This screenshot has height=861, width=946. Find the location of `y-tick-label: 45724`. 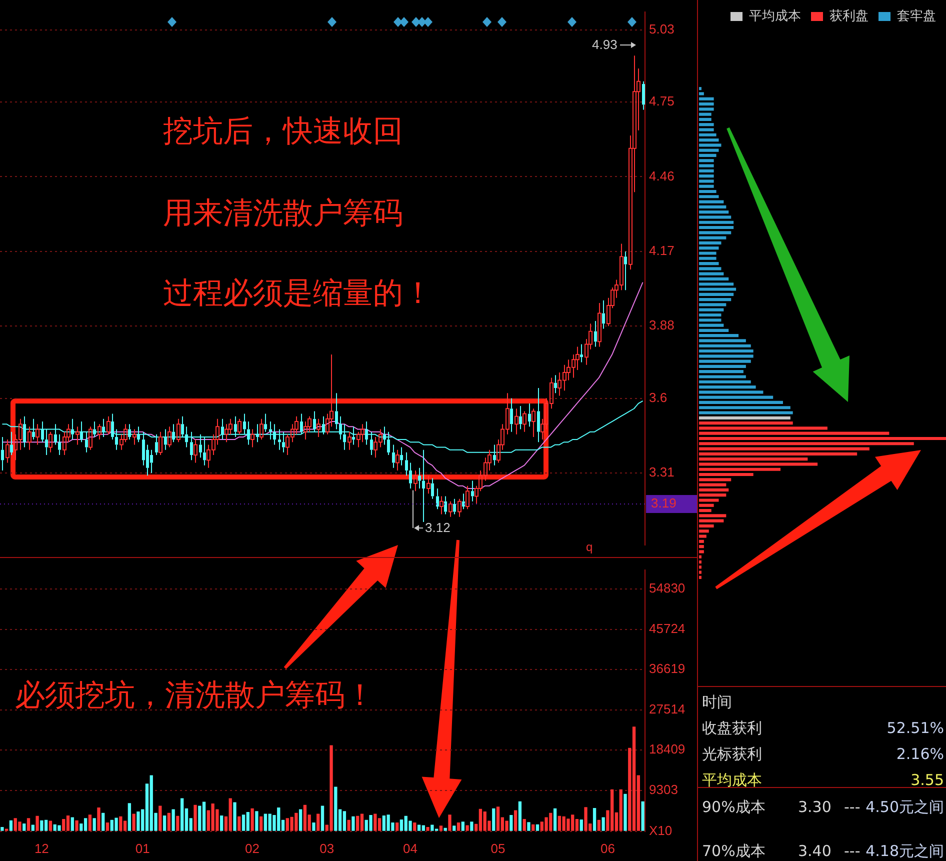

y-tick-label: 45724 is located at coordinates (667, 628).